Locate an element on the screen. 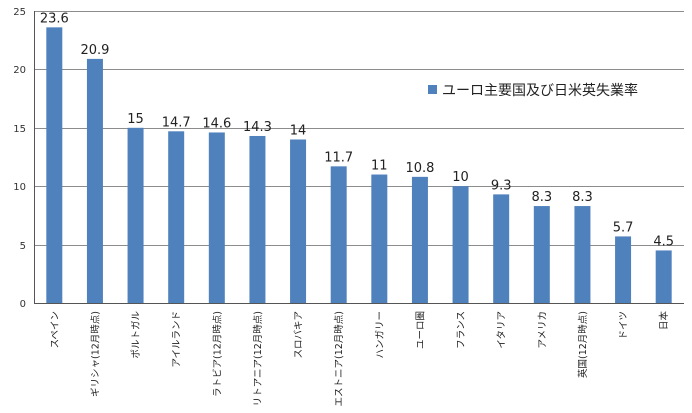 Image resolution: width=692 pixels, height=413 pixels. data-label: 23.6 is located at coordinates (54, 18).